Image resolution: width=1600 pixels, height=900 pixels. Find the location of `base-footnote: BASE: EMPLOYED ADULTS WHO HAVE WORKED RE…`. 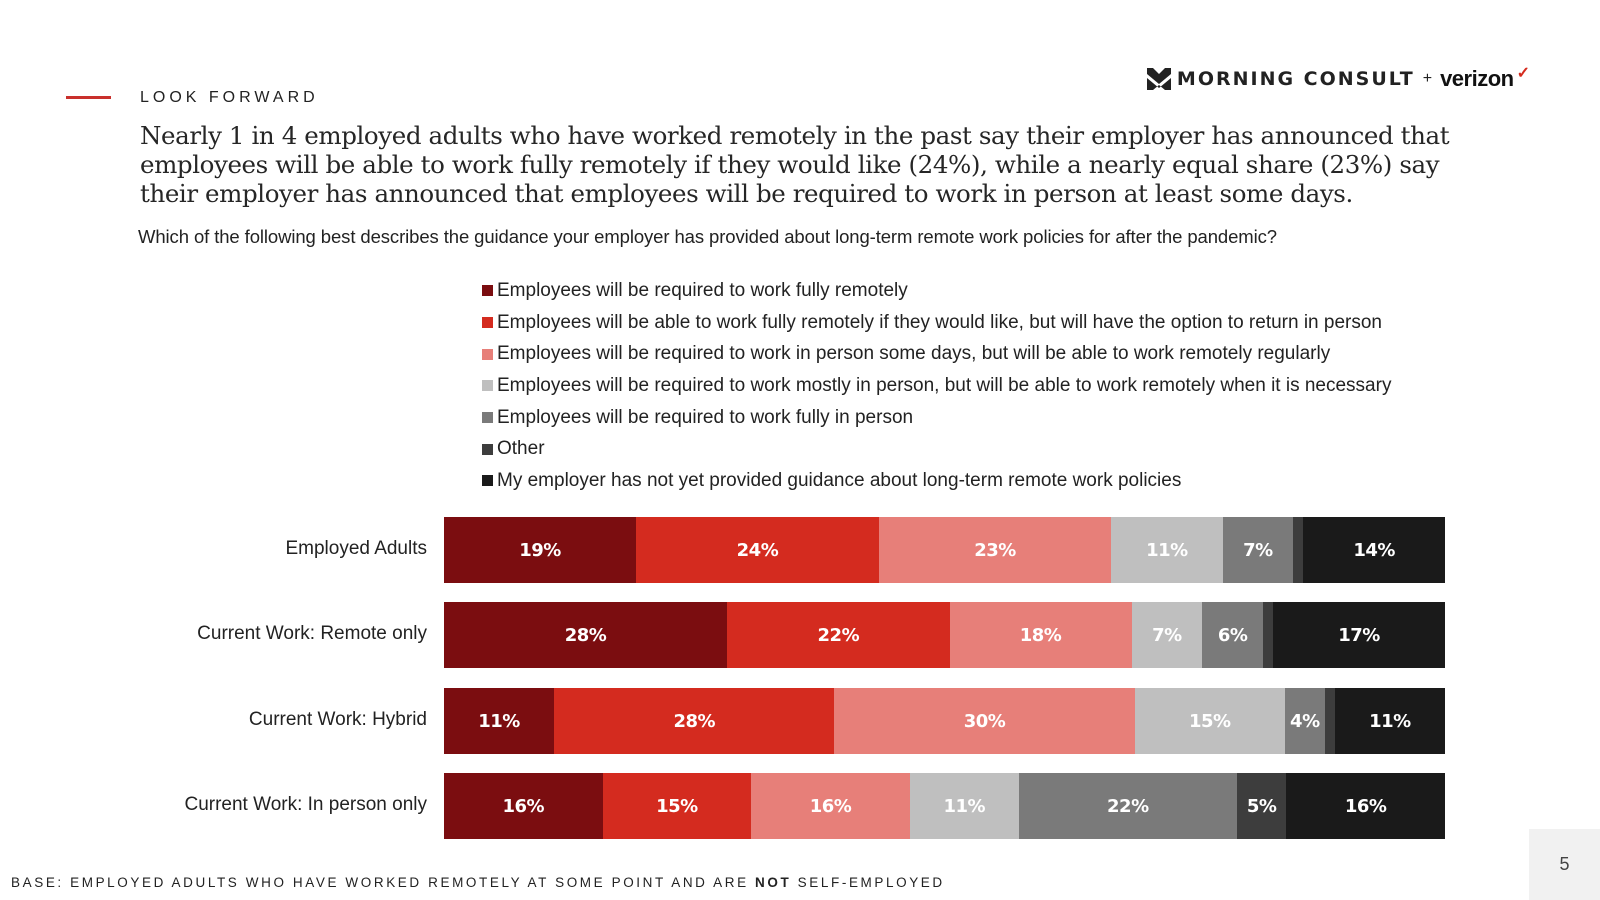

base-footnote: BASE: EMPLOYED ADULTS WHO HAVE WORKED RE… is located at coordinates (478, 882).